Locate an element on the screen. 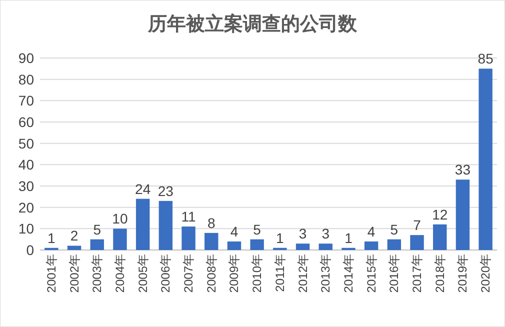  x-tick-label: 2016年 is located at coordinates (394, 273).